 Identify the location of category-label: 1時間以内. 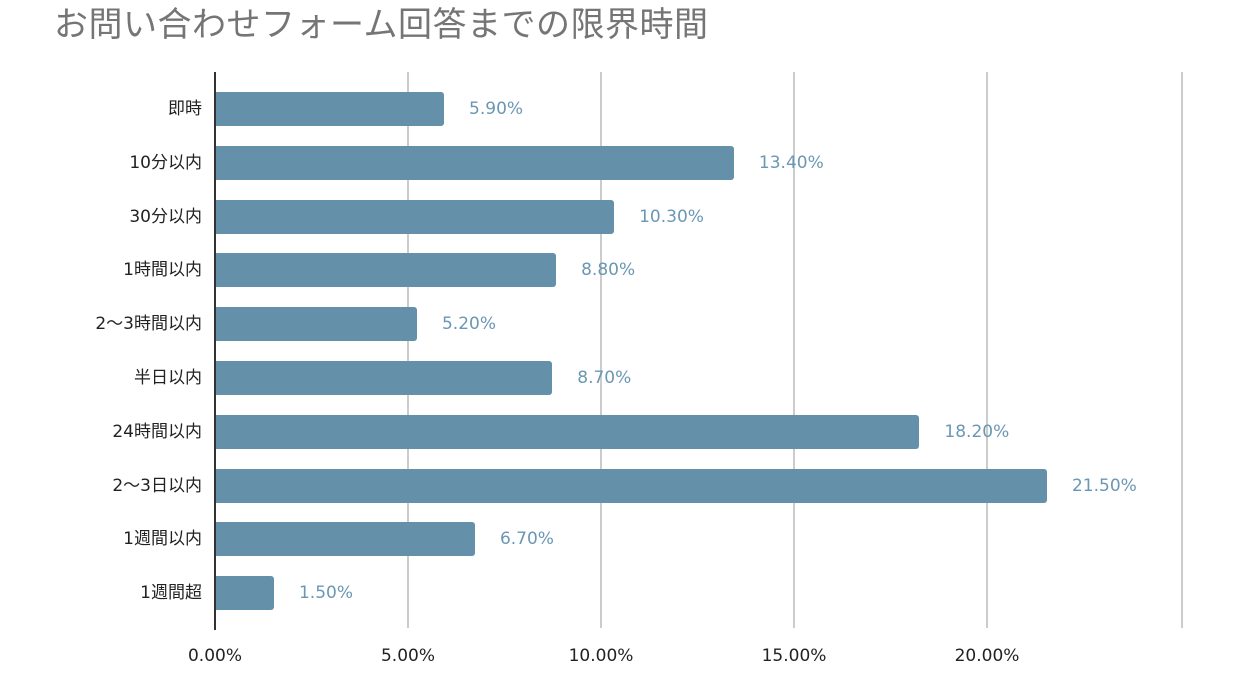
(162, 270).